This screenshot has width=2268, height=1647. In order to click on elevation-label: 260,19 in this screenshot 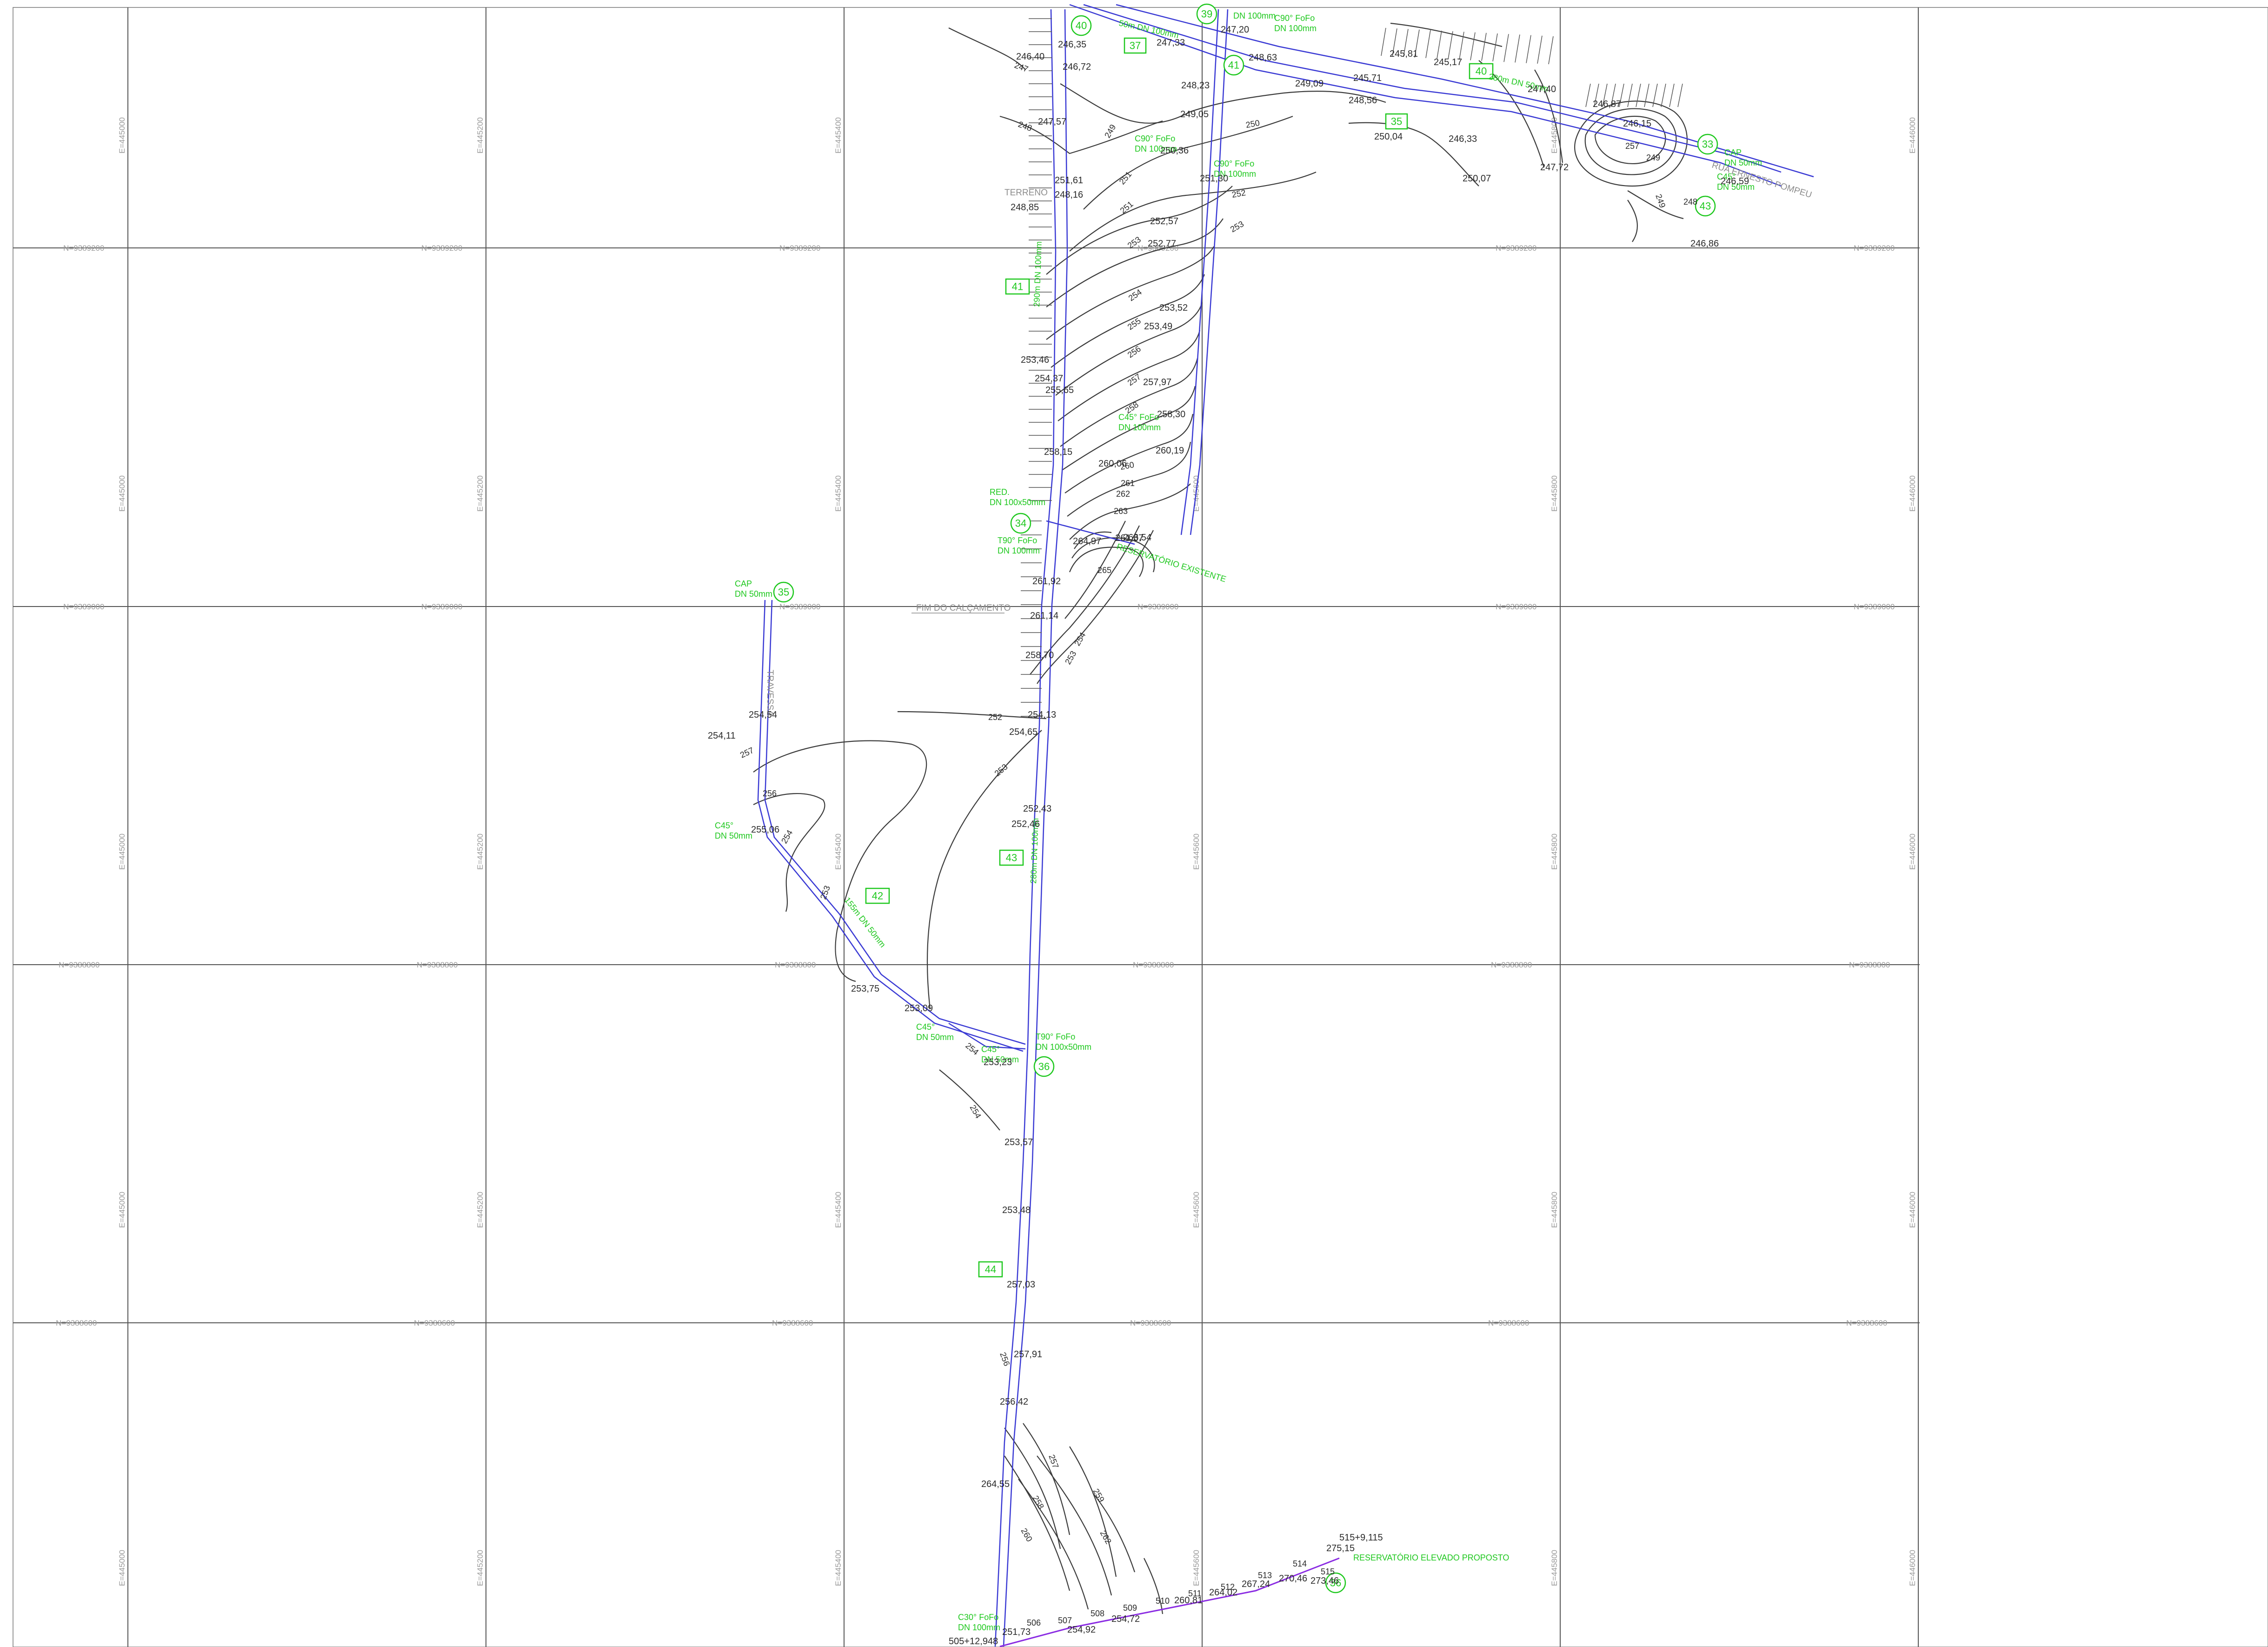, I will do `click(1170, 451)`.